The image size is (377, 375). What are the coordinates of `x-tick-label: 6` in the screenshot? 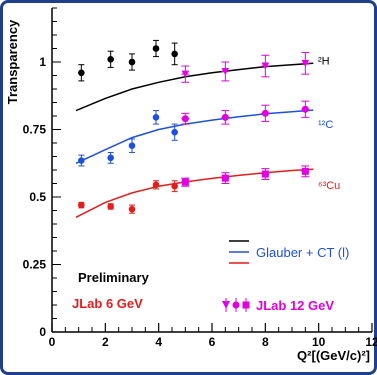 It's located at (212, 342).